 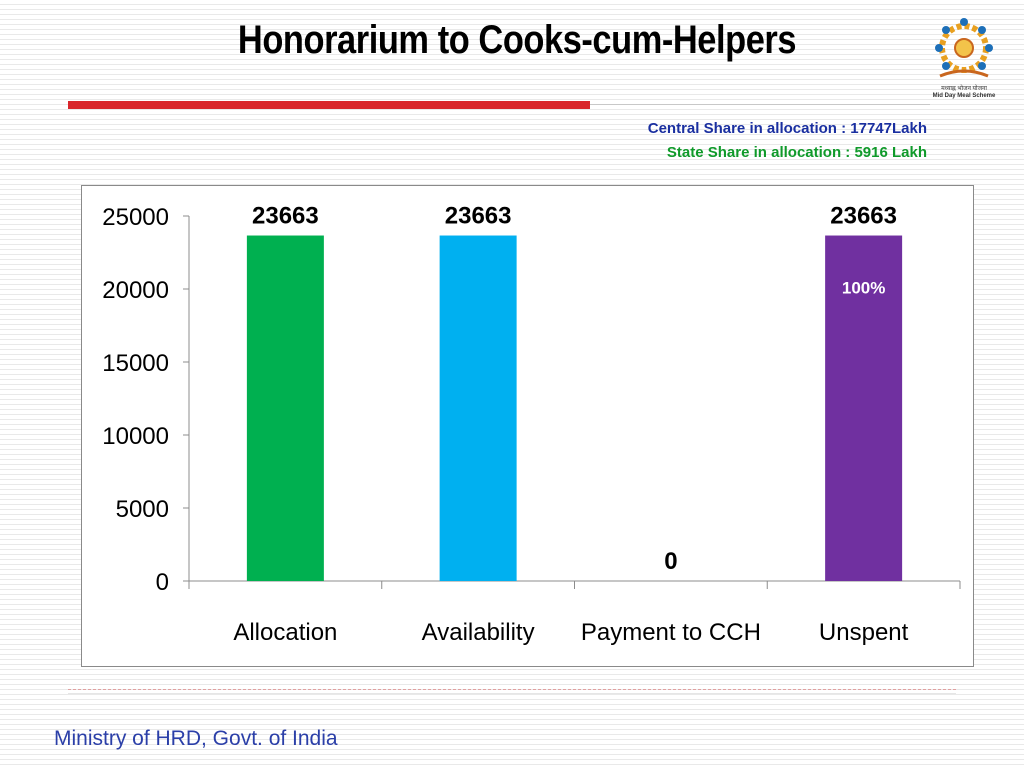 I want to click on title-thin-rule, so click(x=760, y=104).